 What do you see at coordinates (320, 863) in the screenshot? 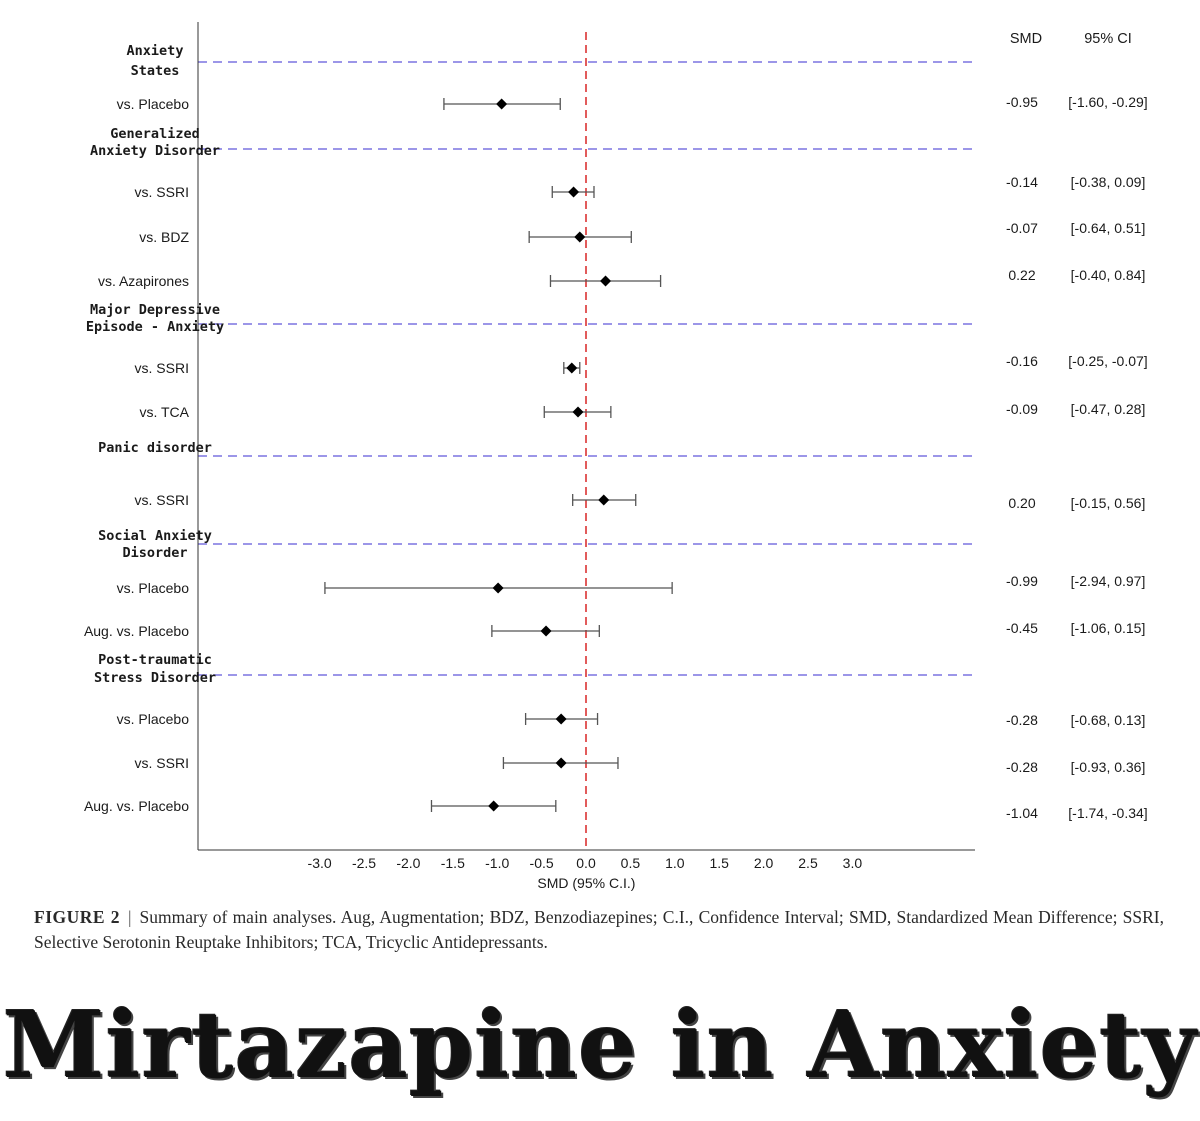
I see `x-tick-label: -3.0` at bounding box center [320, 863].